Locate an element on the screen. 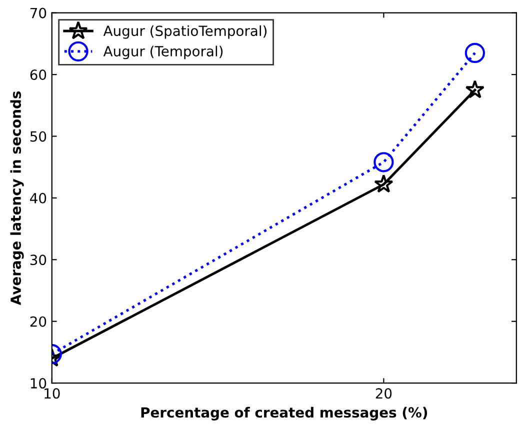 This screenshot has width=519, height=428. legend-label: Augur (SpatioTemporal) is located at coordinates (185, 32).